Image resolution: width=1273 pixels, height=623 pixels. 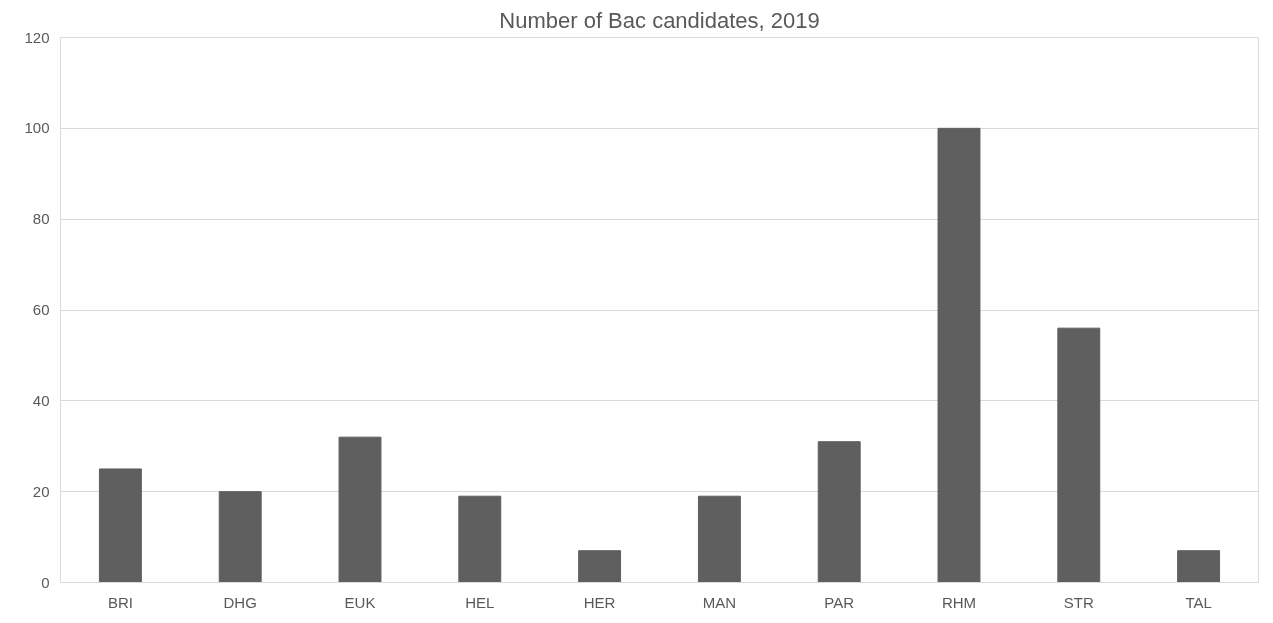 What do you see at coordinates (37, 37) in the screenshot?
I see `y-tick-label: 120` at bounding box center [37, 37].